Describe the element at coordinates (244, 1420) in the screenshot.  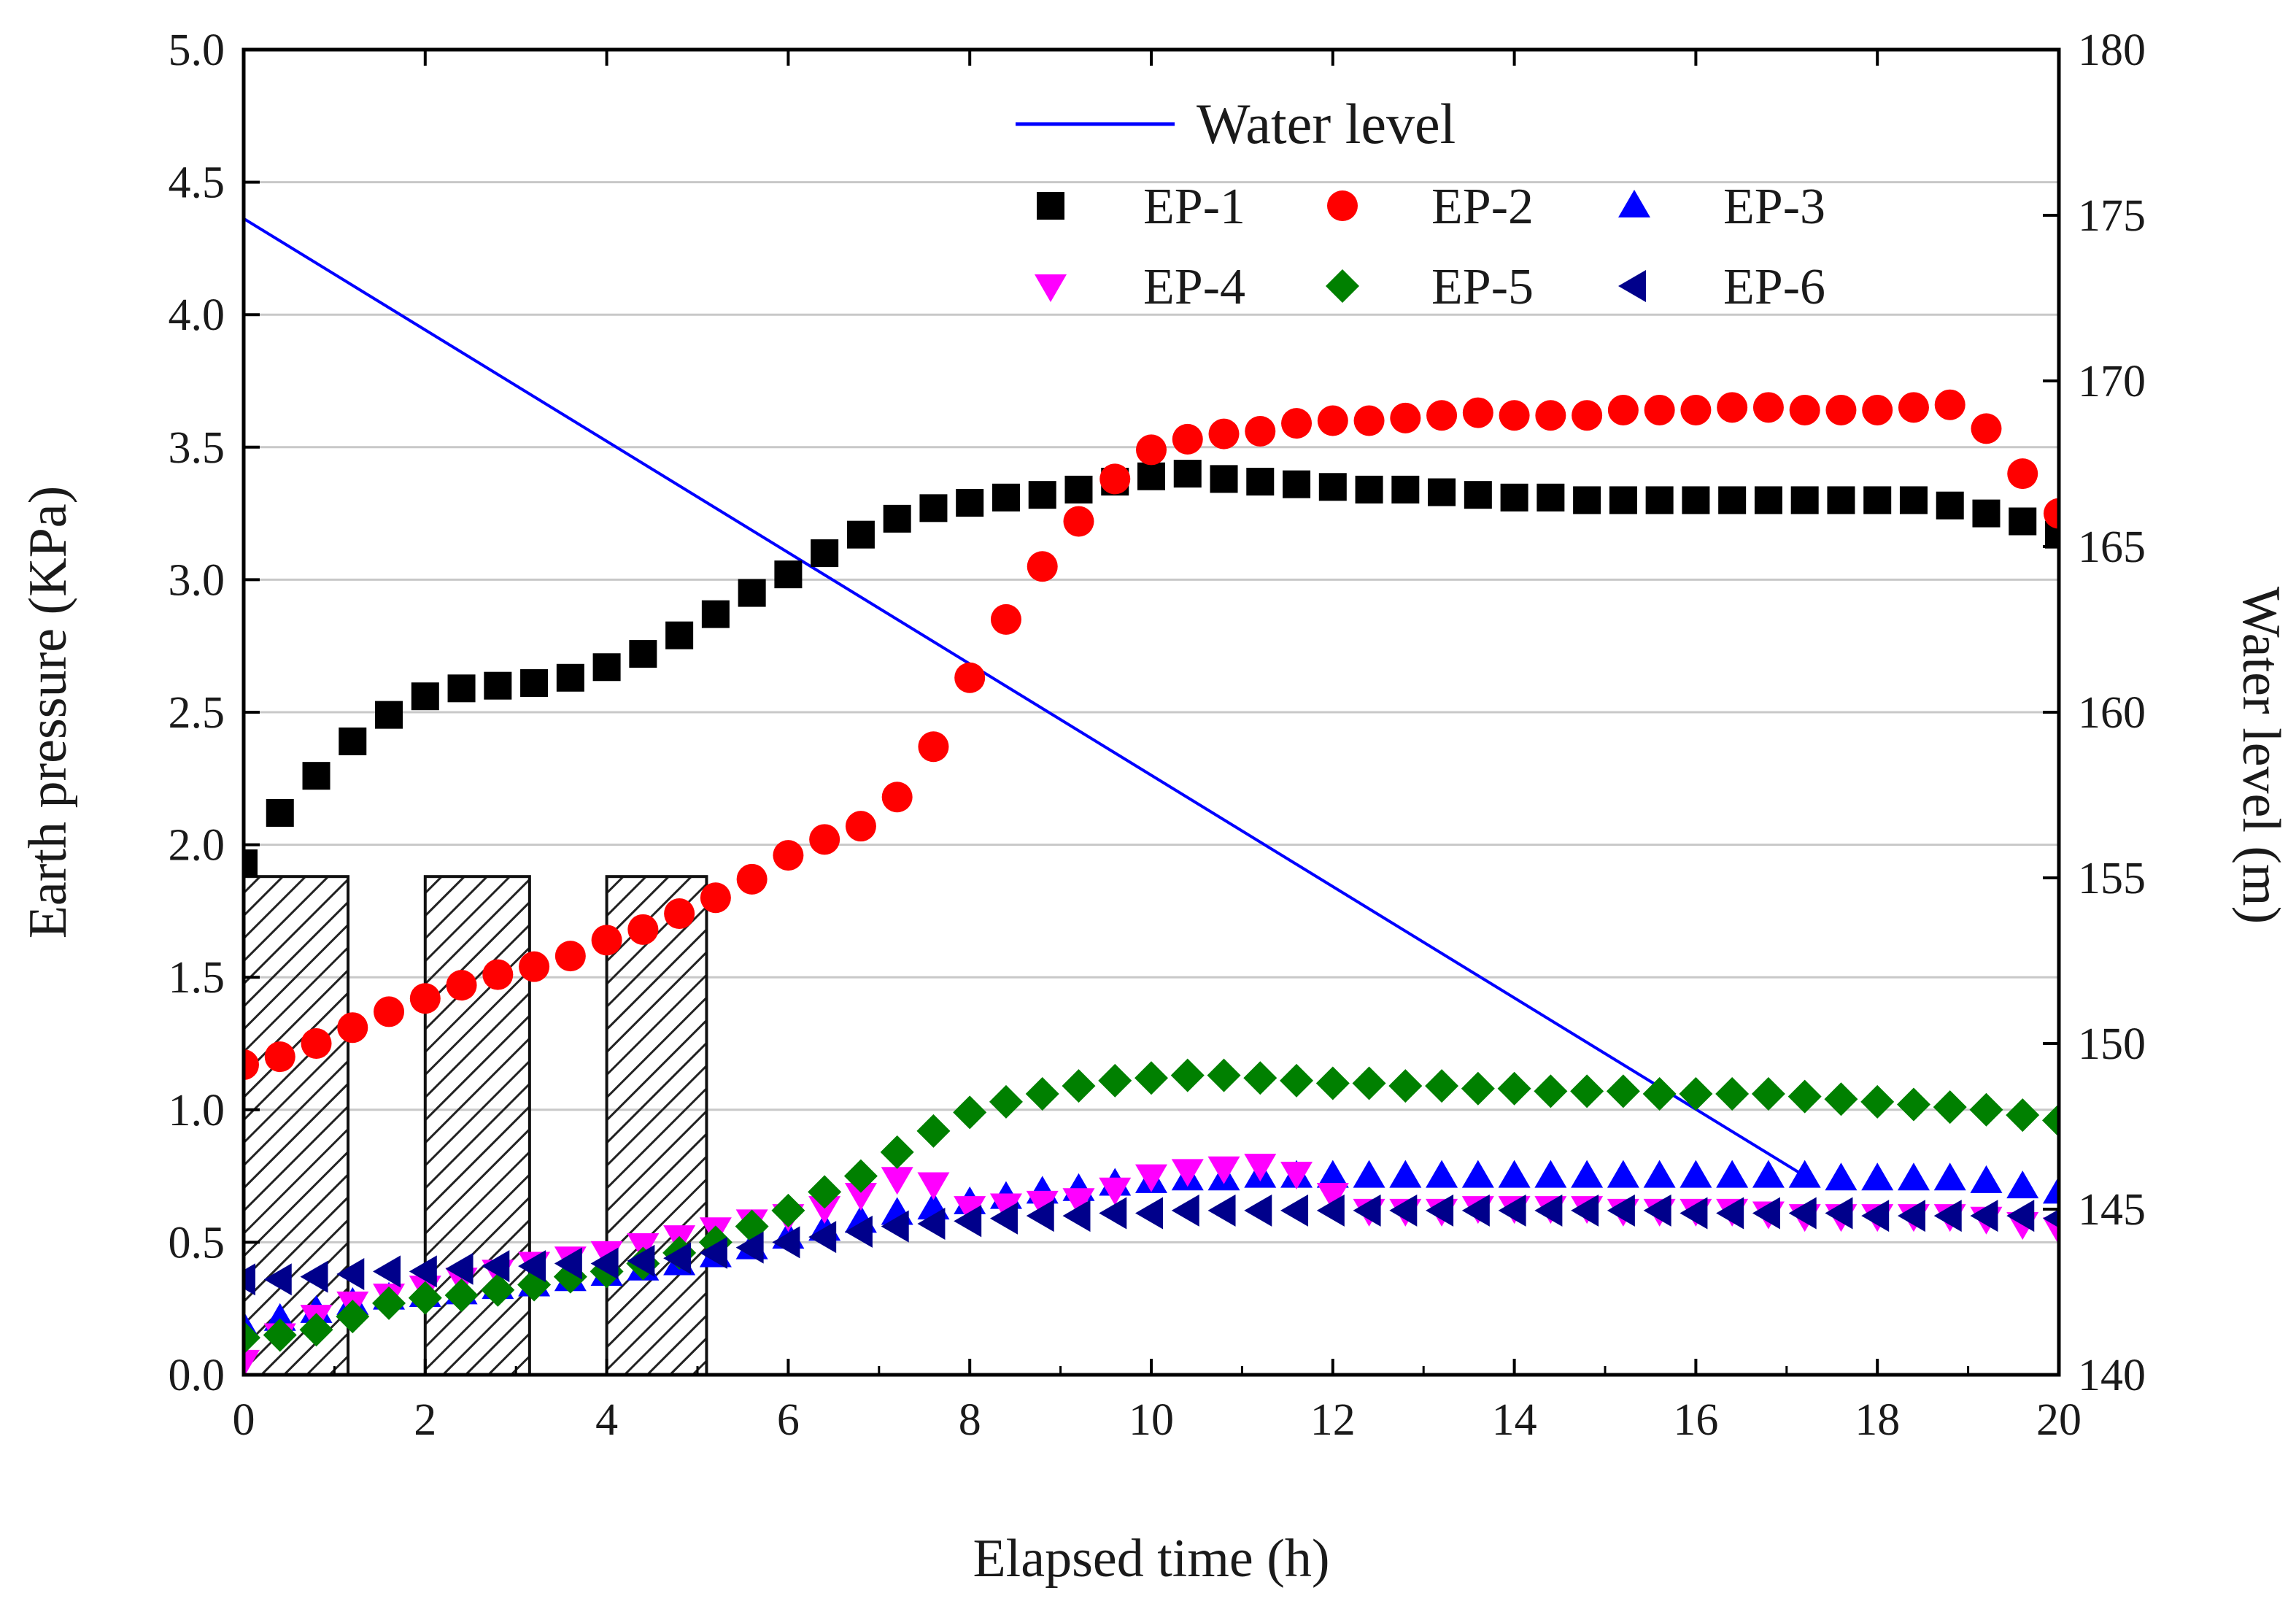
I see `x-tick-label-0: 0` at that location.